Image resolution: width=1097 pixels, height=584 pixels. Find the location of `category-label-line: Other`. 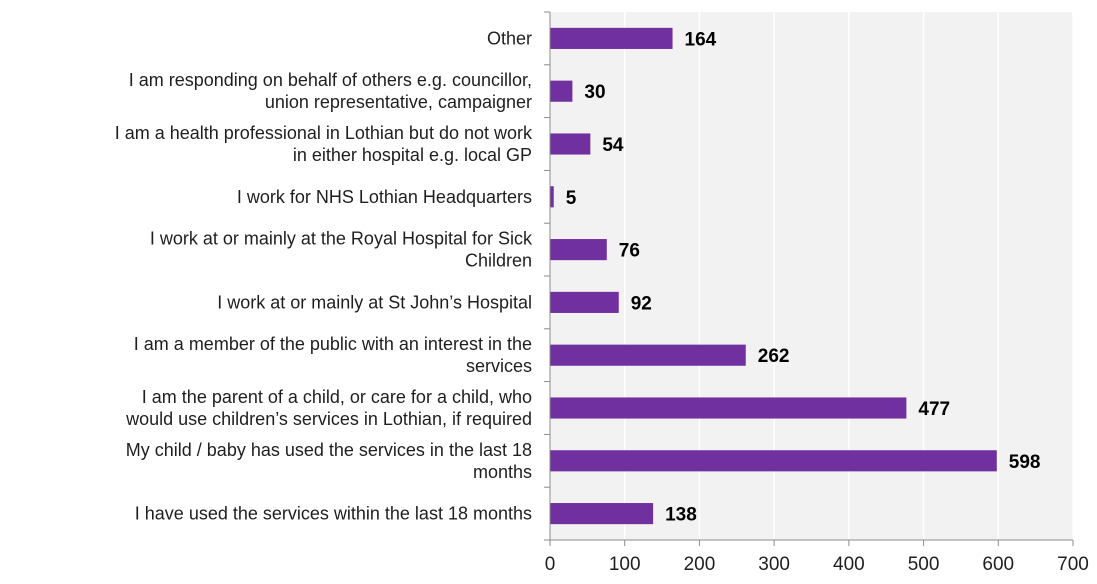

category-label-line: Other is located at coordinates (509, 38).